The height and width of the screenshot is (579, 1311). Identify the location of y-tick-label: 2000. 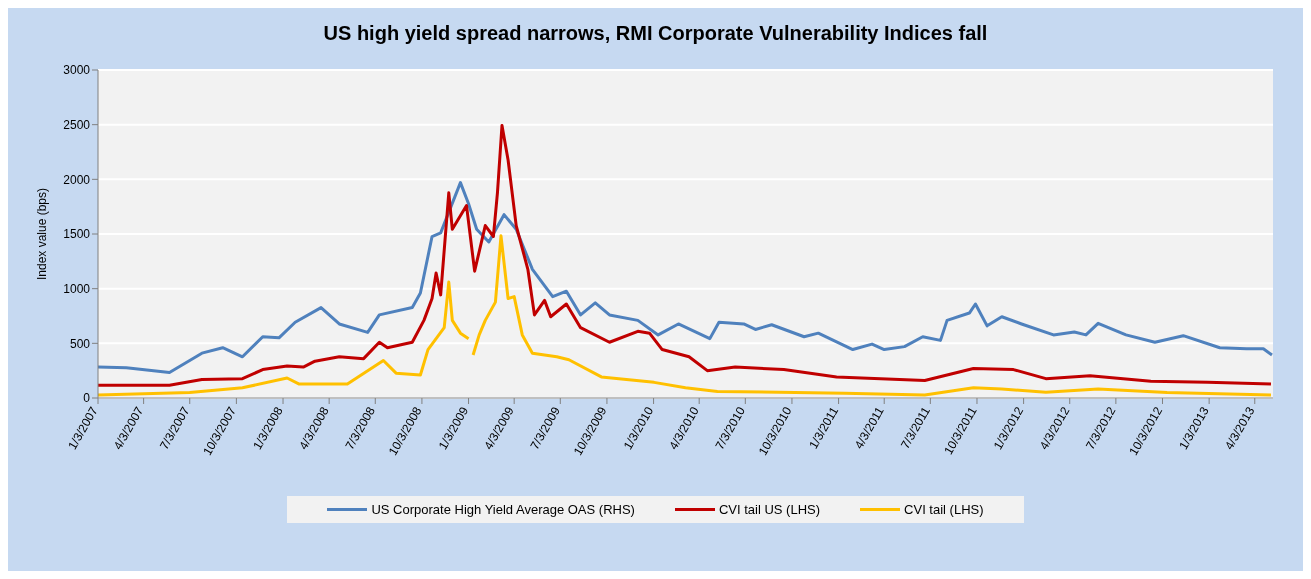
(77, 179).